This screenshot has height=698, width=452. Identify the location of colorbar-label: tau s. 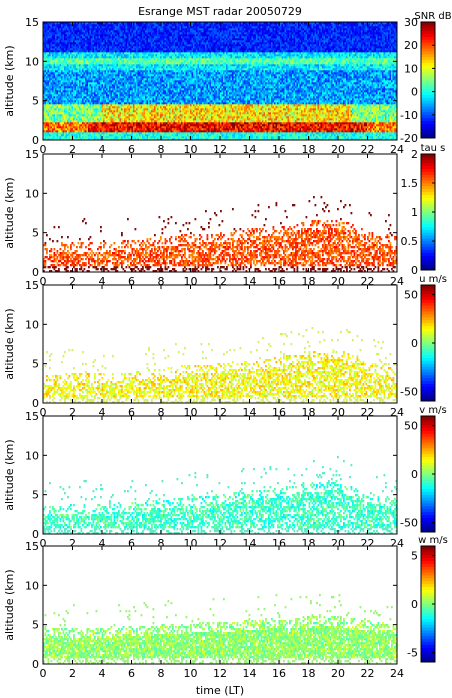
(433, 148).